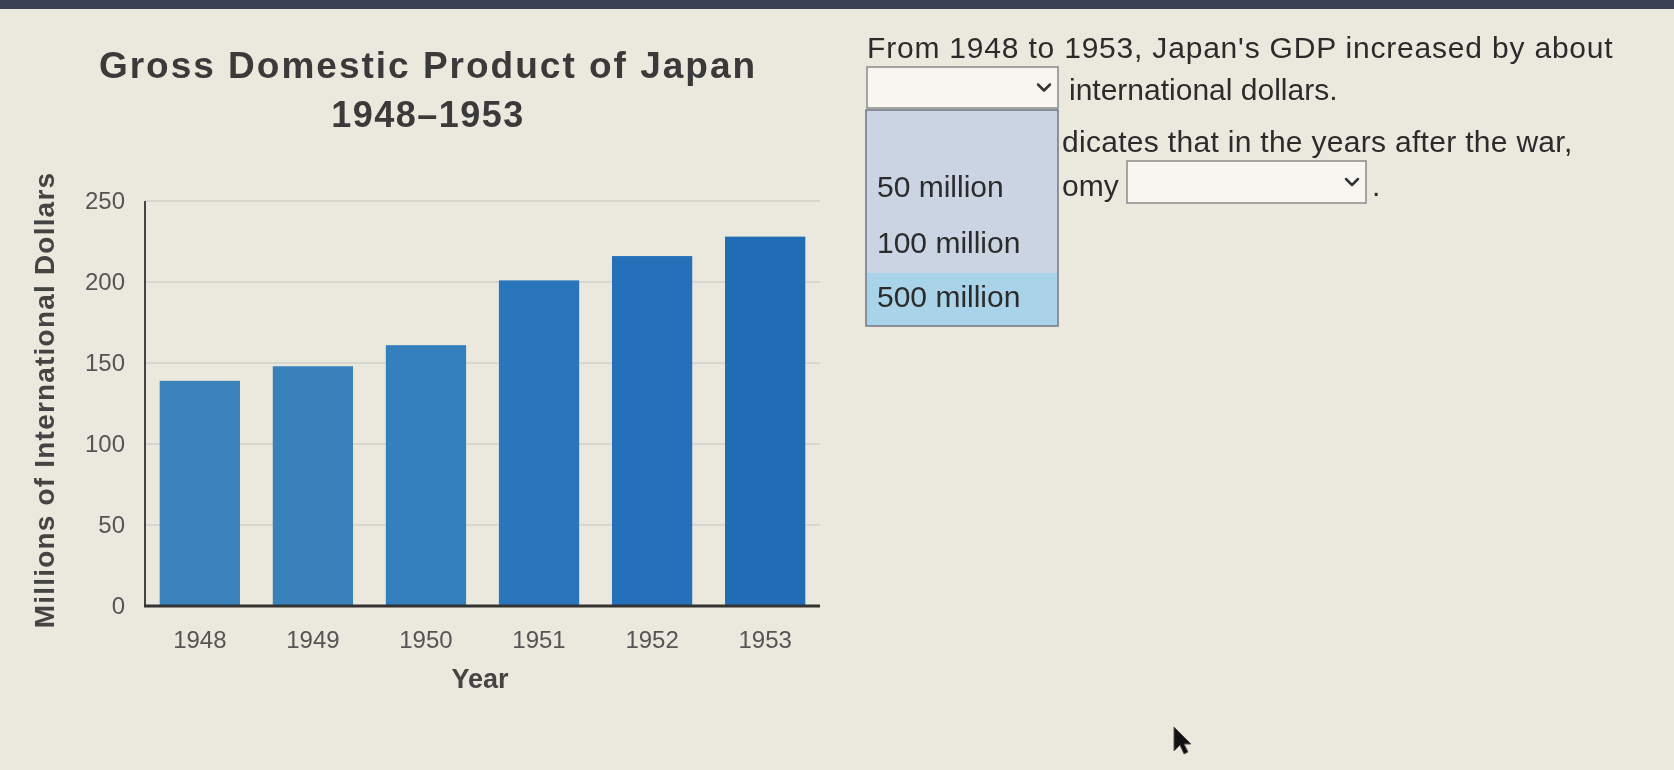  What do you see at coordinates (428, 65) in the screenshot?
I see `chart-title: Gross Domestic Product of Japan` at bounding box center [428, 65].